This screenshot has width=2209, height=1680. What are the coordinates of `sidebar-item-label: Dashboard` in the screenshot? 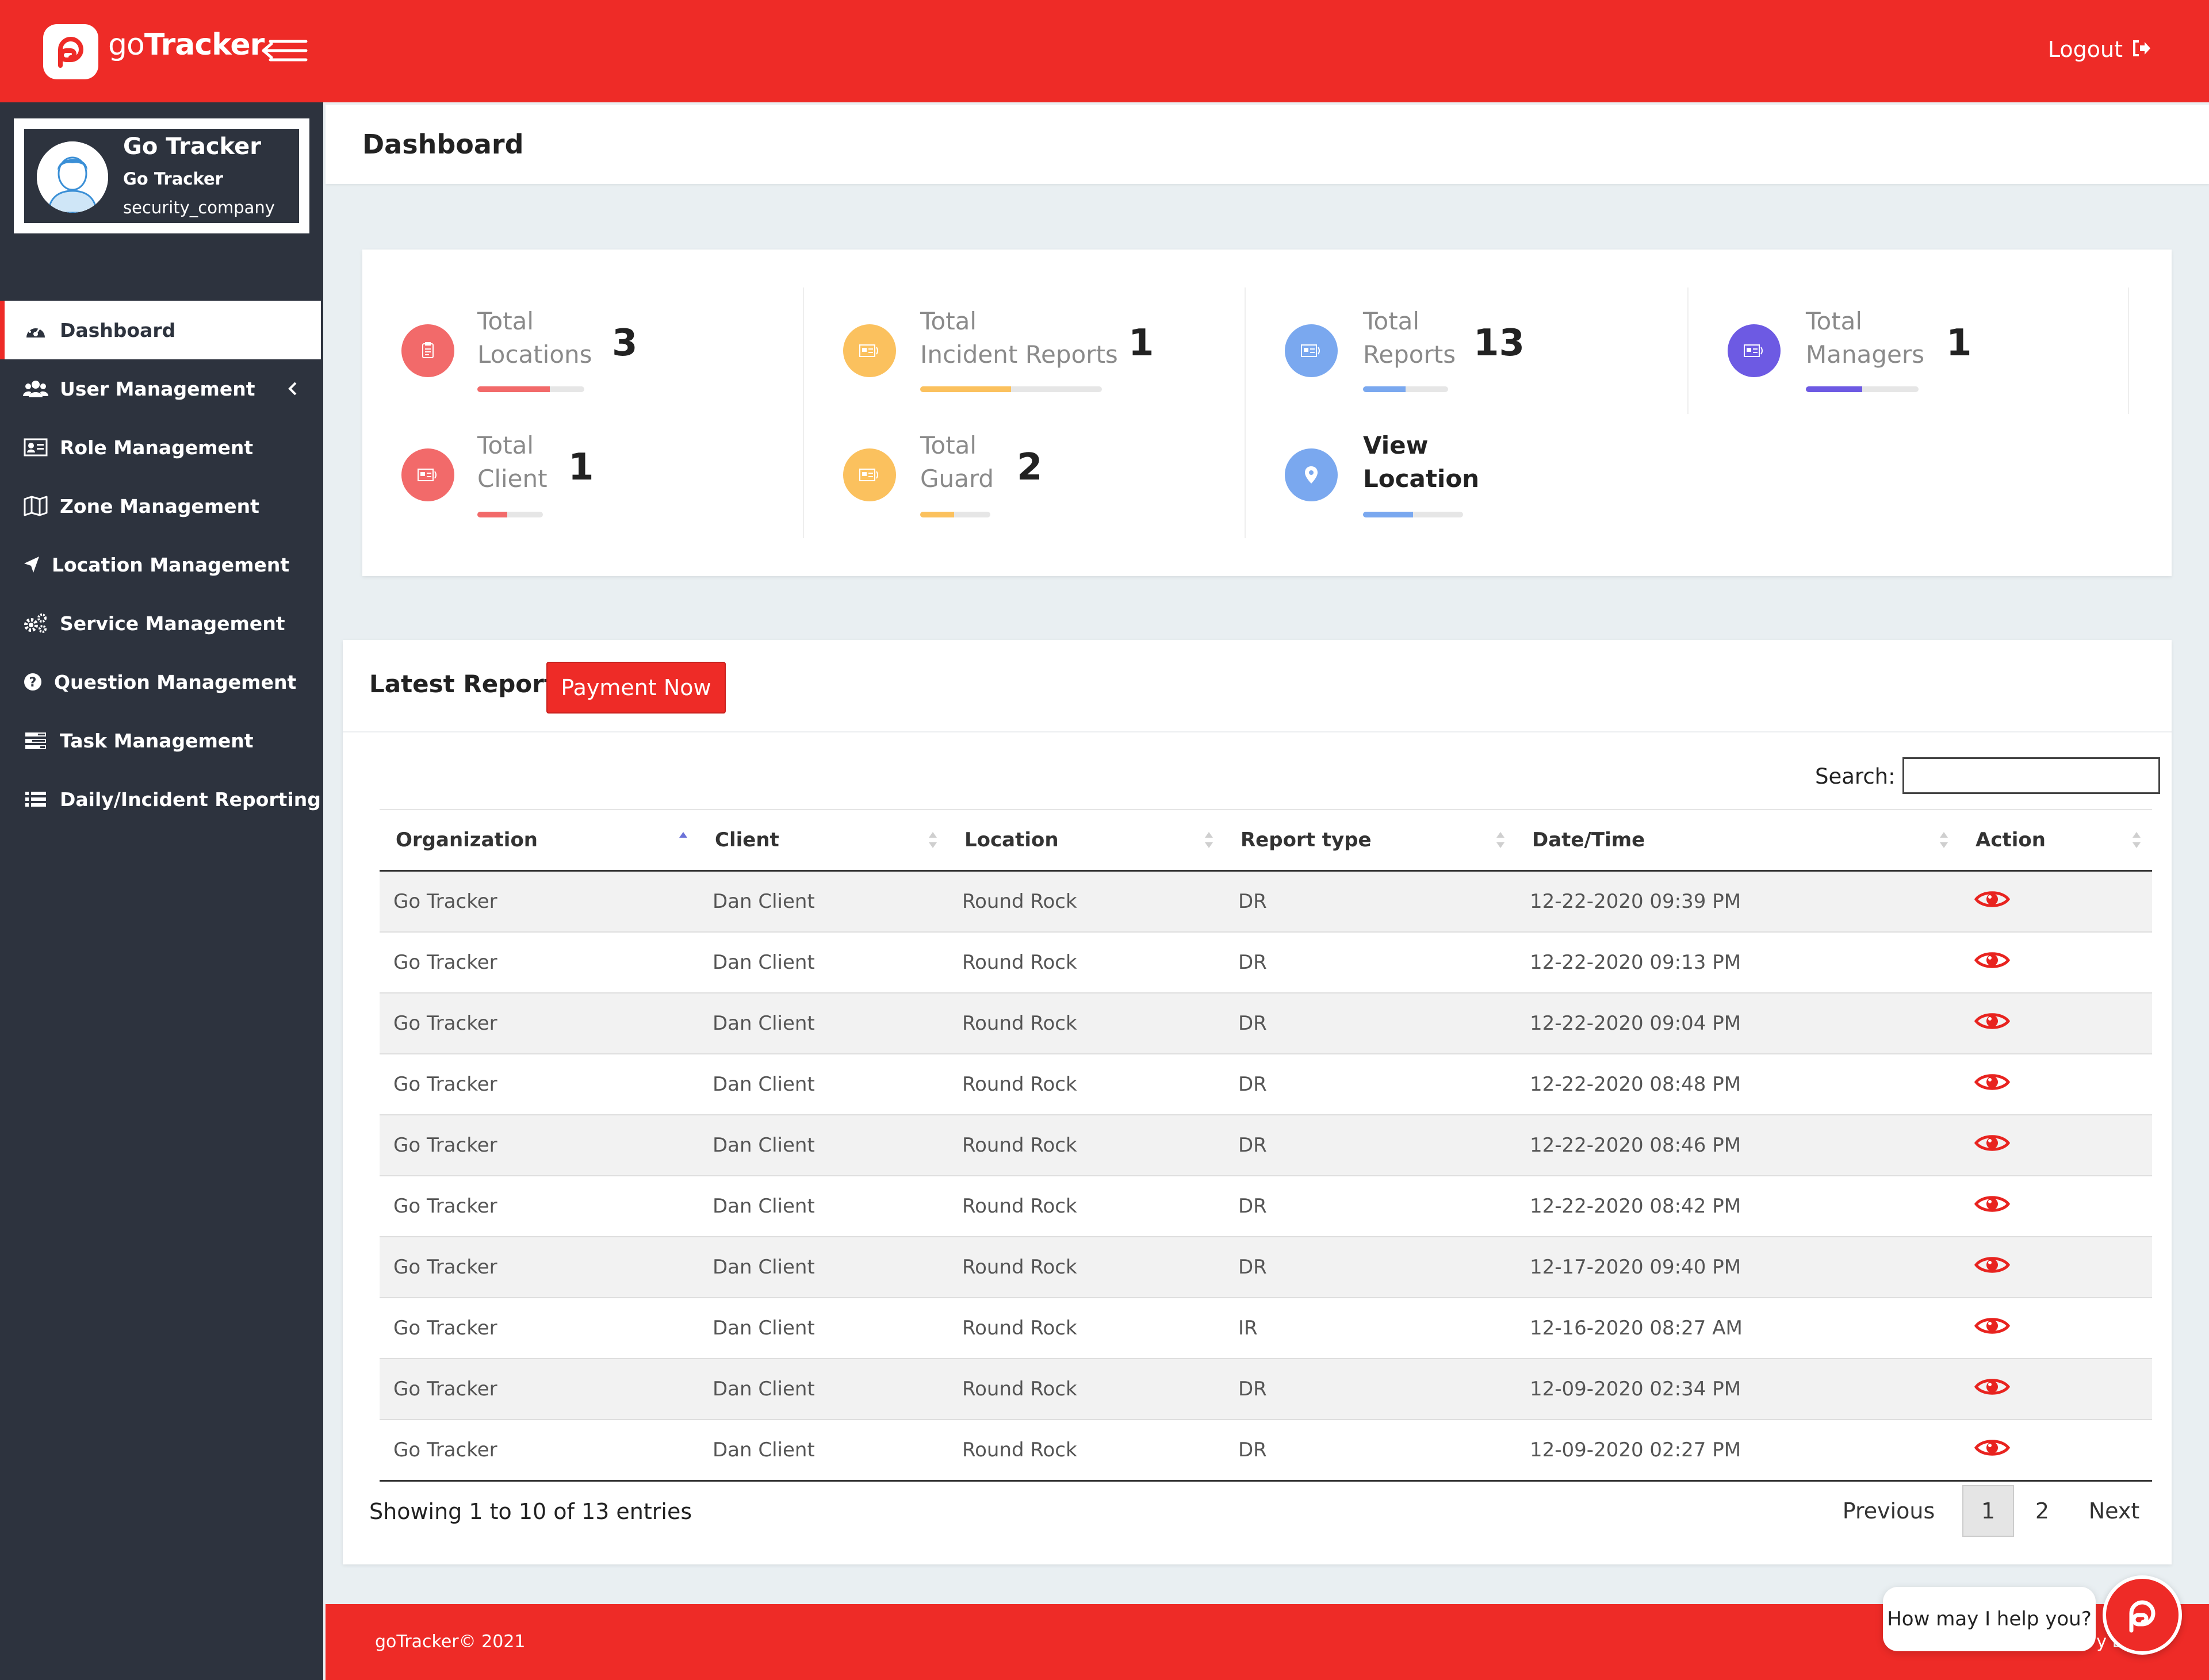 It's located at (118, 330).